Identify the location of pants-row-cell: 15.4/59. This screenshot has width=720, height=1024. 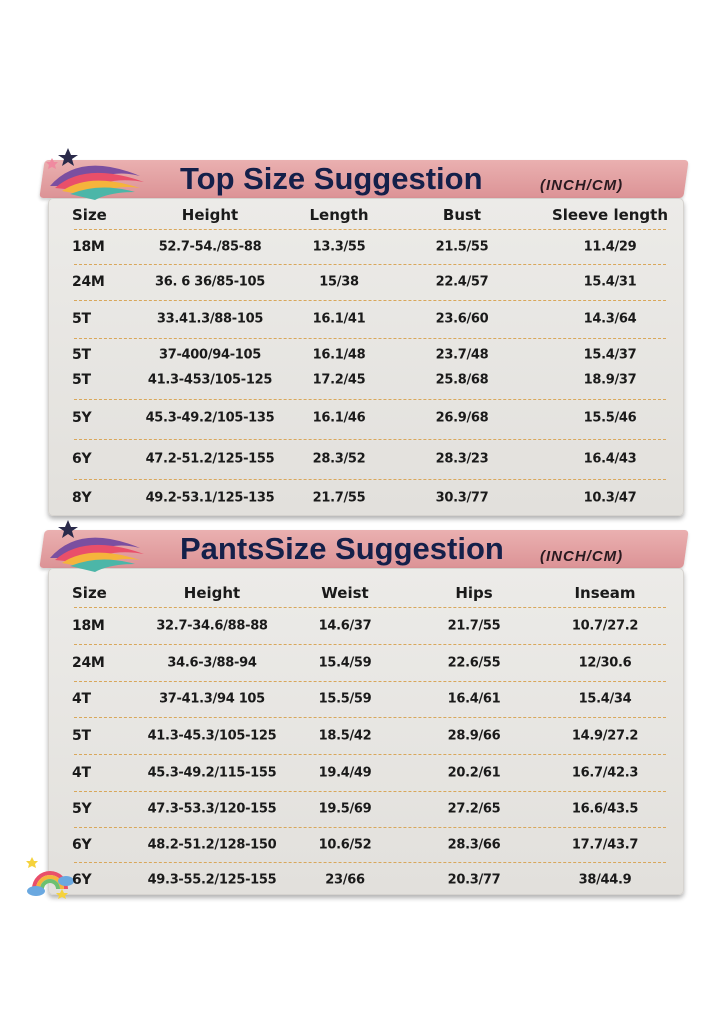
(345, 663).